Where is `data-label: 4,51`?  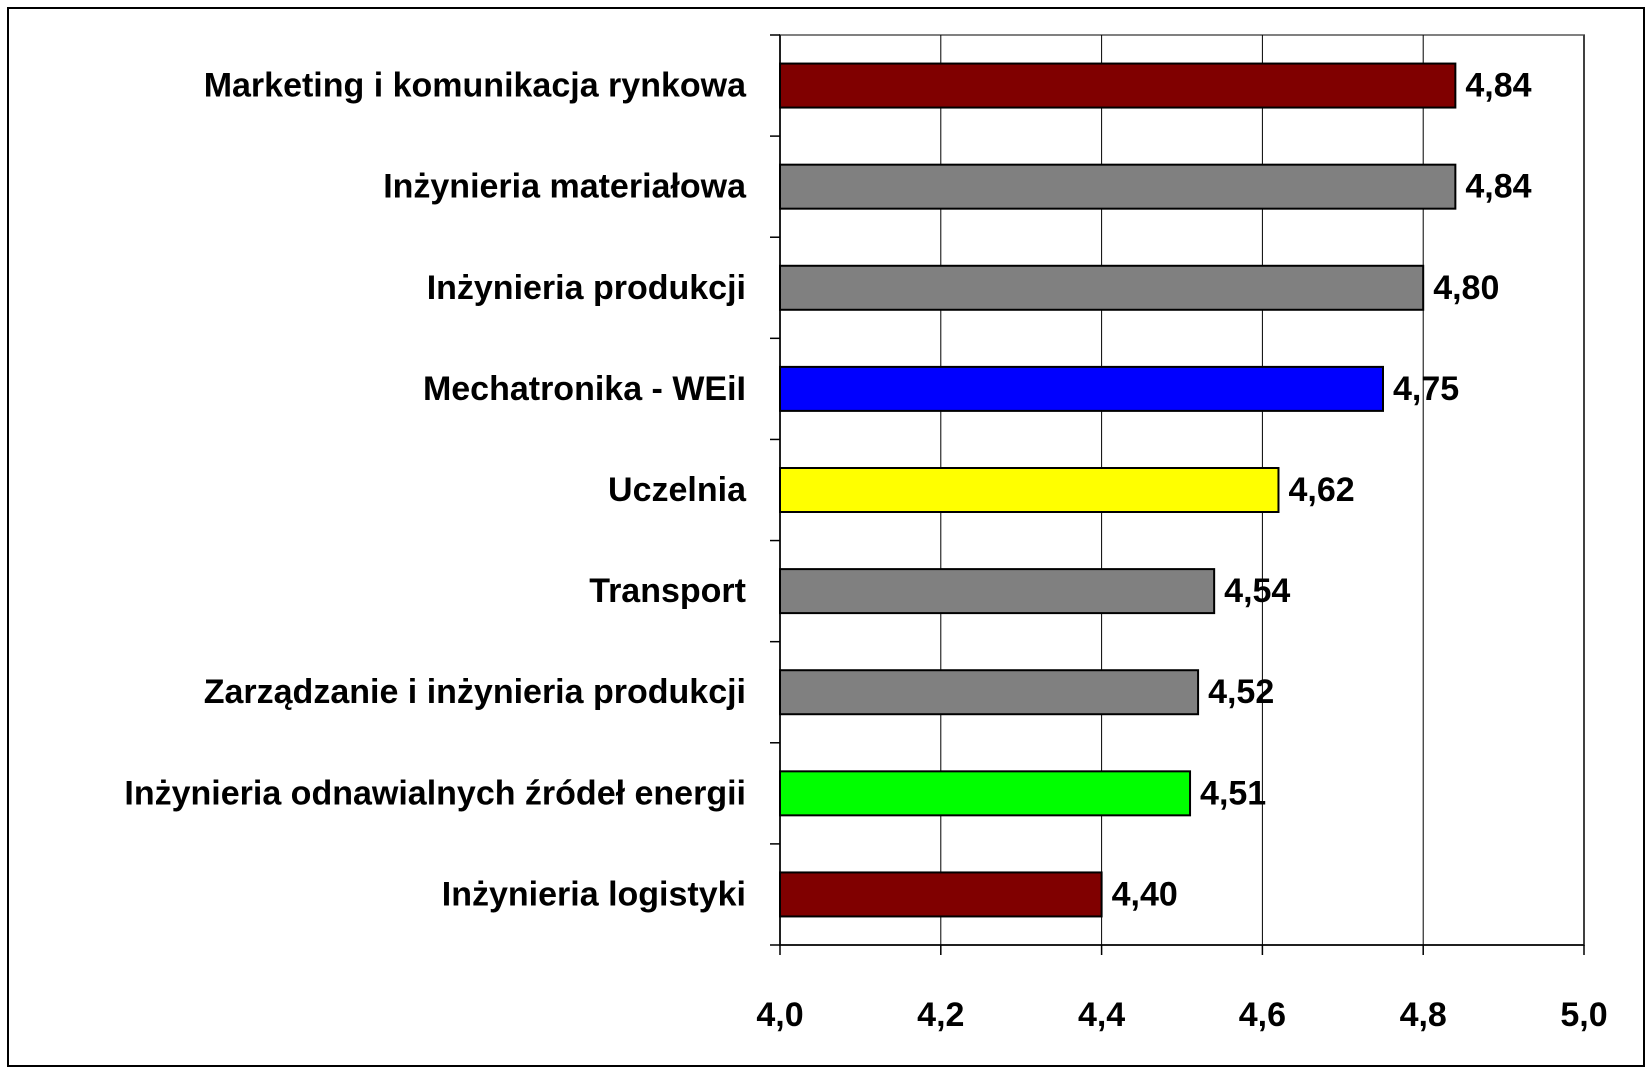 data-label: 4,51 is located at coordinates (1233, 793).